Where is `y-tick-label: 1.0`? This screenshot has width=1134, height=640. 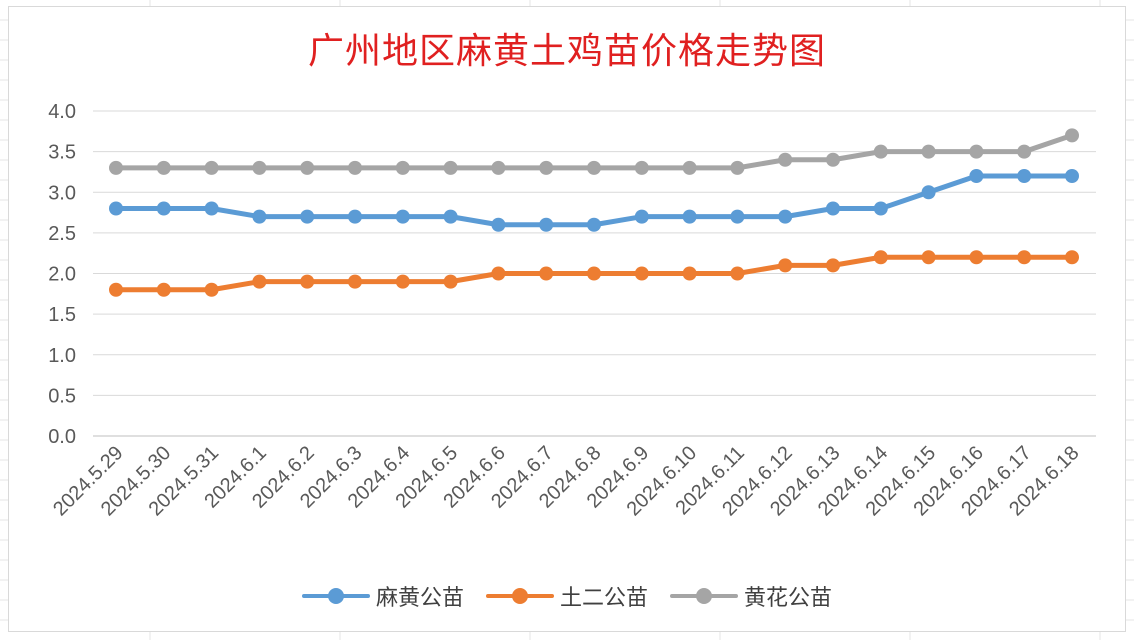 y-tick-label: 1.0 is located at coordinates (62, 356).